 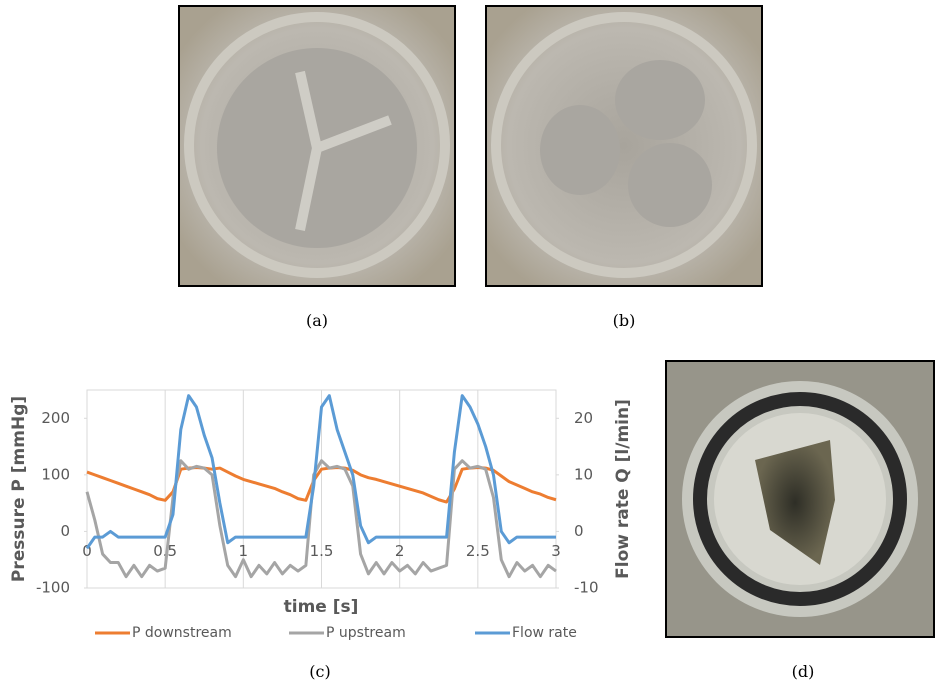 What do you see at coordinates (579, 531) in the screenshot?
I see `y2-tick-label: 0` at bounding box center [579, 531].